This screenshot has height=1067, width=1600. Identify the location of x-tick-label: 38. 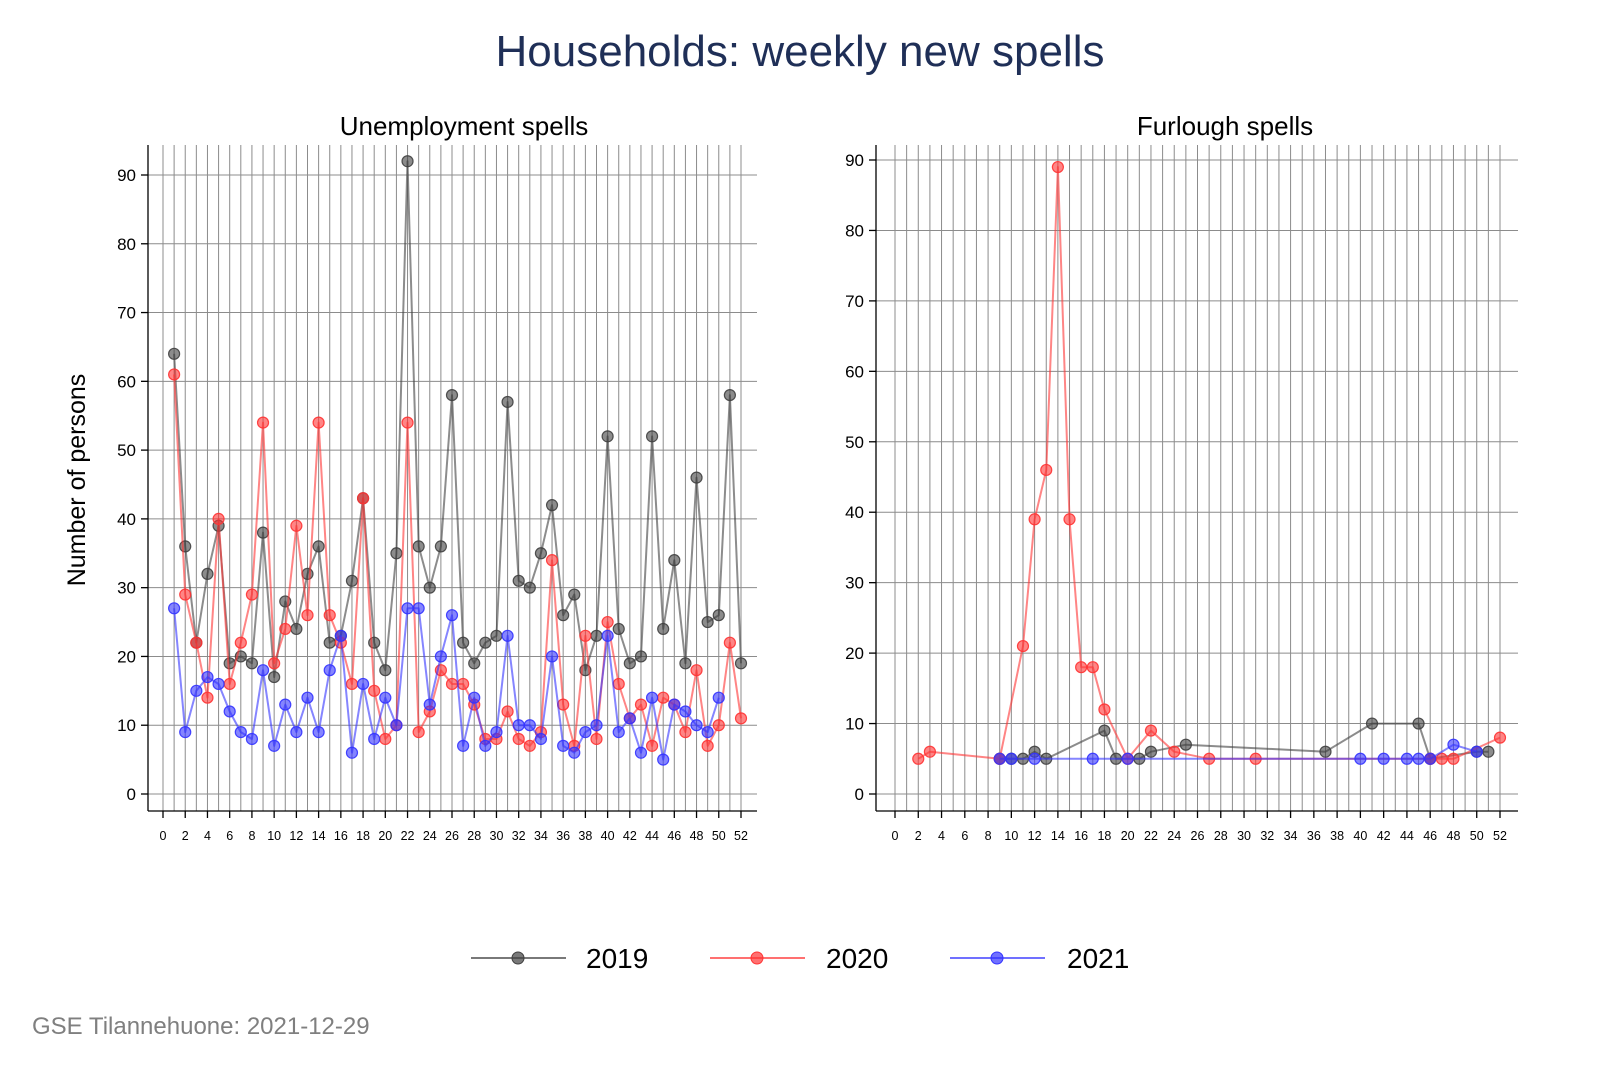
(585, 836).